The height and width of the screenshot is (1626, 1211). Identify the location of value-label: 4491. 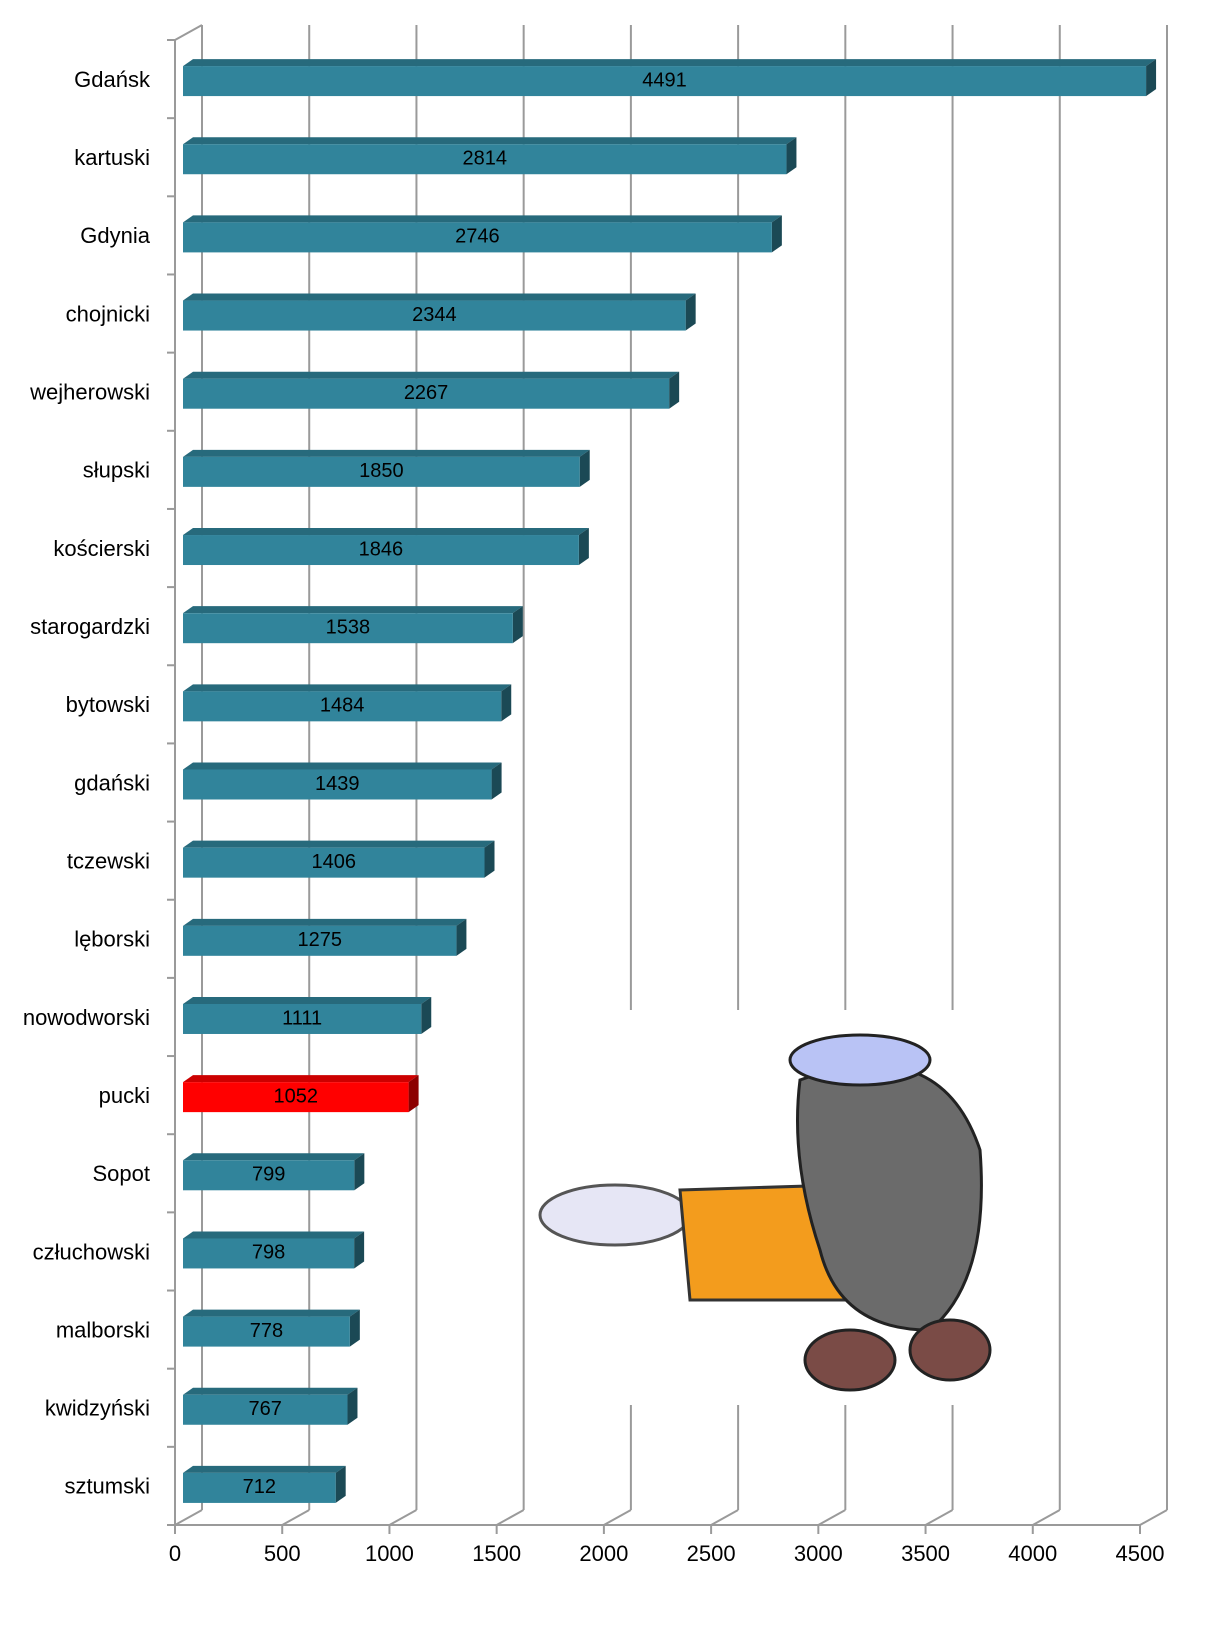
(664, 80).